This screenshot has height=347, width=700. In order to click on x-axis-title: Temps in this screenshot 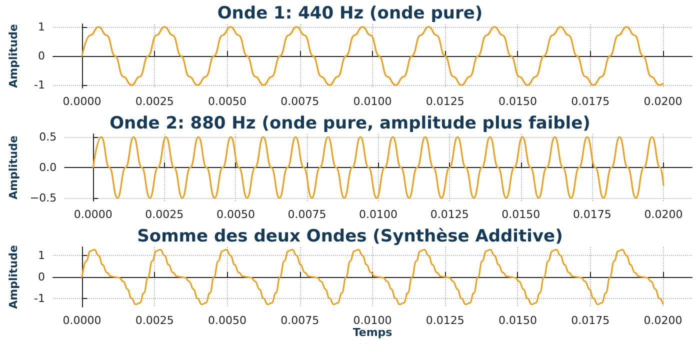, I will do `click(372, 332)`.